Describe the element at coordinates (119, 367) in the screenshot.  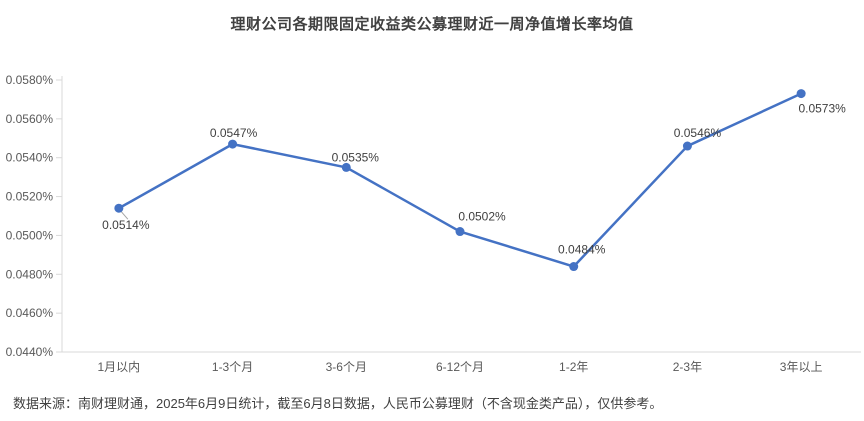
I see `x-tick-label: 1月以内` at that location.